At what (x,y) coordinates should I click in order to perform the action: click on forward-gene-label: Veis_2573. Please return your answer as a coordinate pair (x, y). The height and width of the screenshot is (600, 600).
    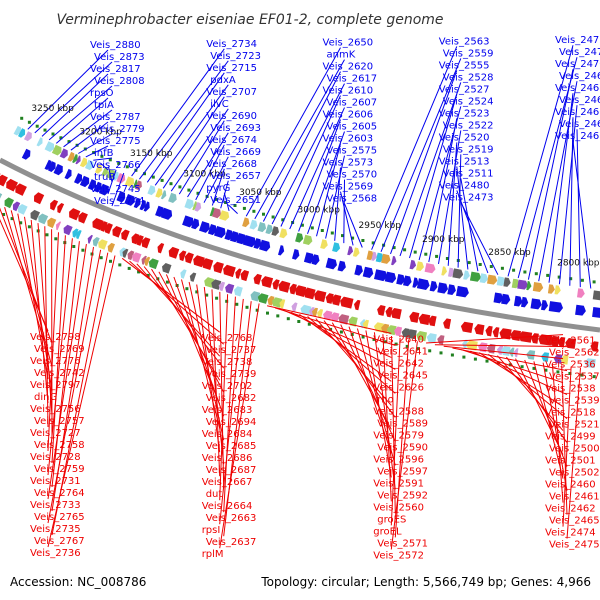
    Looking at the image, I should click on (348, 163).